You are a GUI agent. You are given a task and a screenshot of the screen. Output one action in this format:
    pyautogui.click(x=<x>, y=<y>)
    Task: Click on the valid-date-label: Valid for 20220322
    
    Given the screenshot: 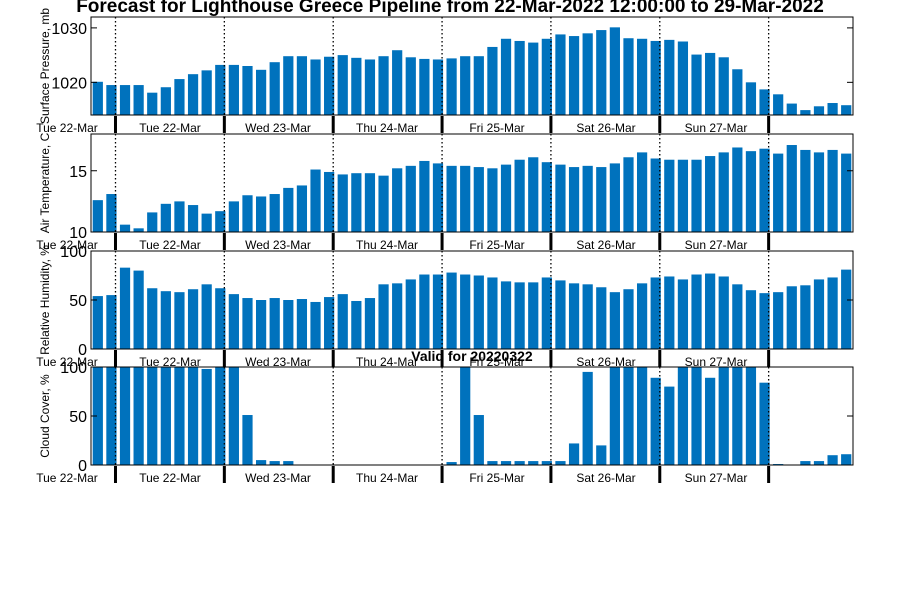 What is the action you would take?
    pyautogui.click(x=472, y=356)
    